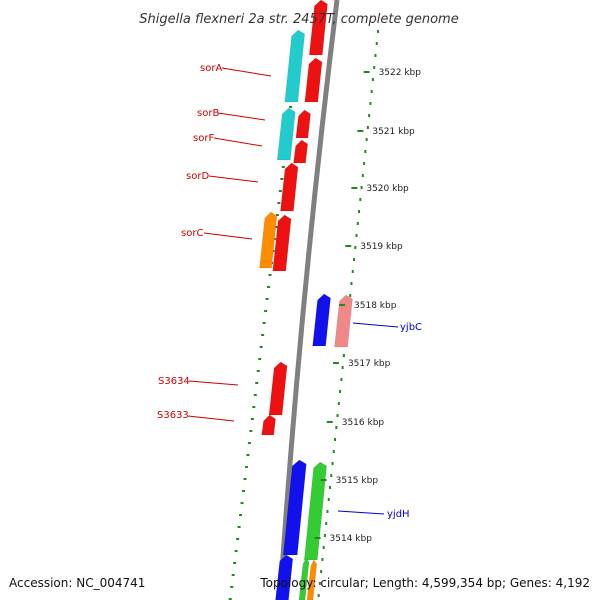 Image resolution: width=600 pixels, height=600 pixels. I want to click on gene-label: sorD, so click(197, 176).